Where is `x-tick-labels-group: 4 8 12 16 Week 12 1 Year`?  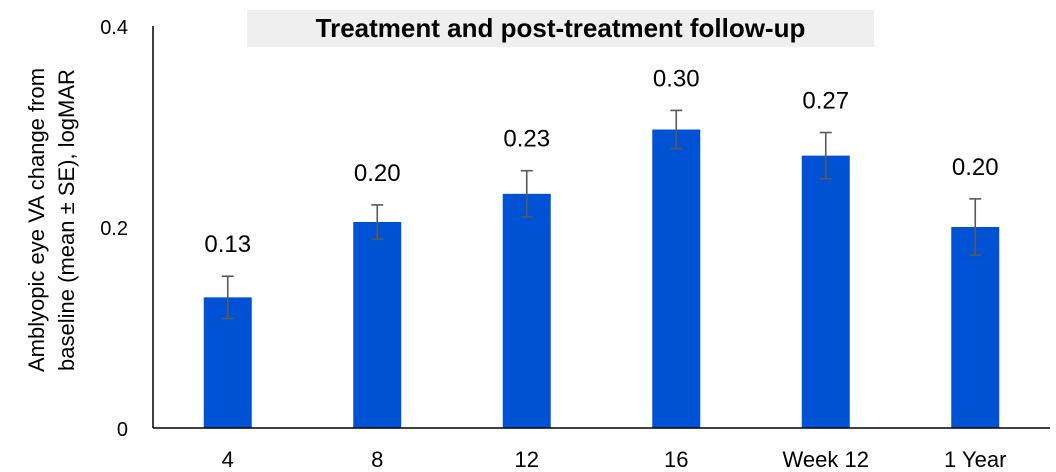
x-tick-labels-group: 4 8 12 16 Week 12 1 Year is located at coordinates (614, 459).